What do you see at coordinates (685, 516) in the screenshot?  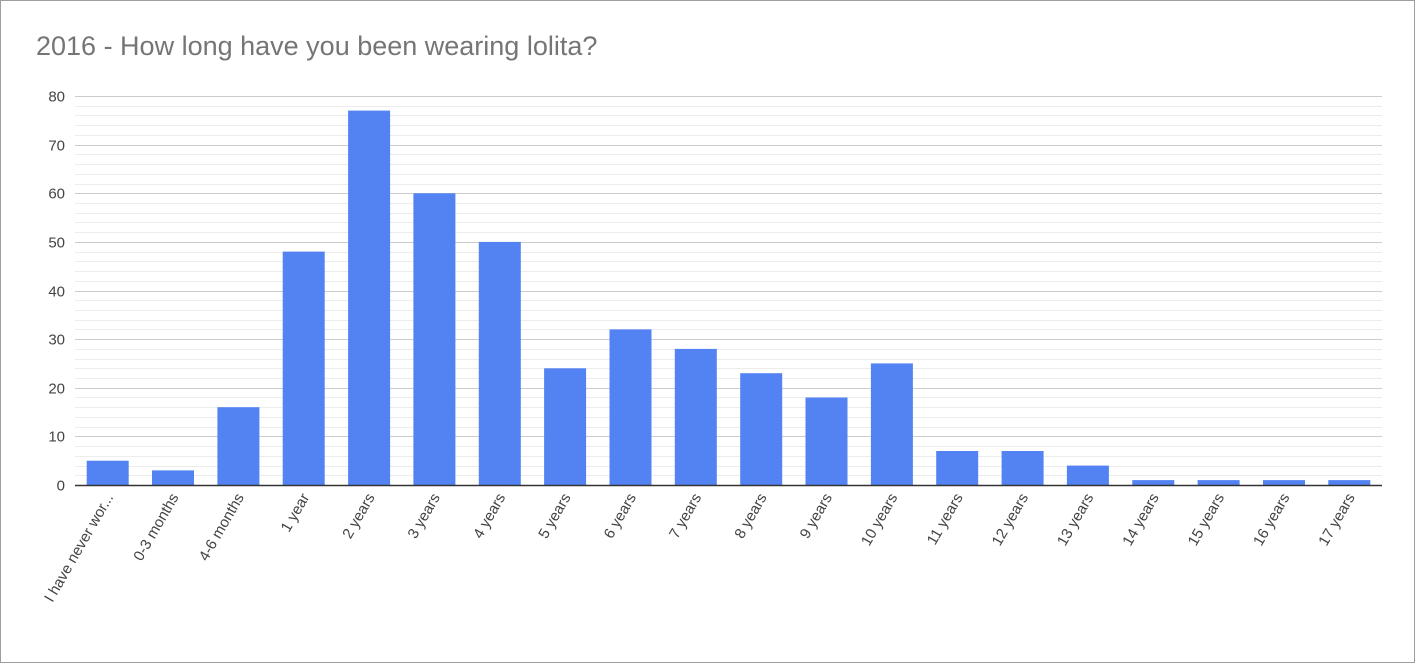 I see `x-tick-label: 7 years` at bounding box center [685, 516].